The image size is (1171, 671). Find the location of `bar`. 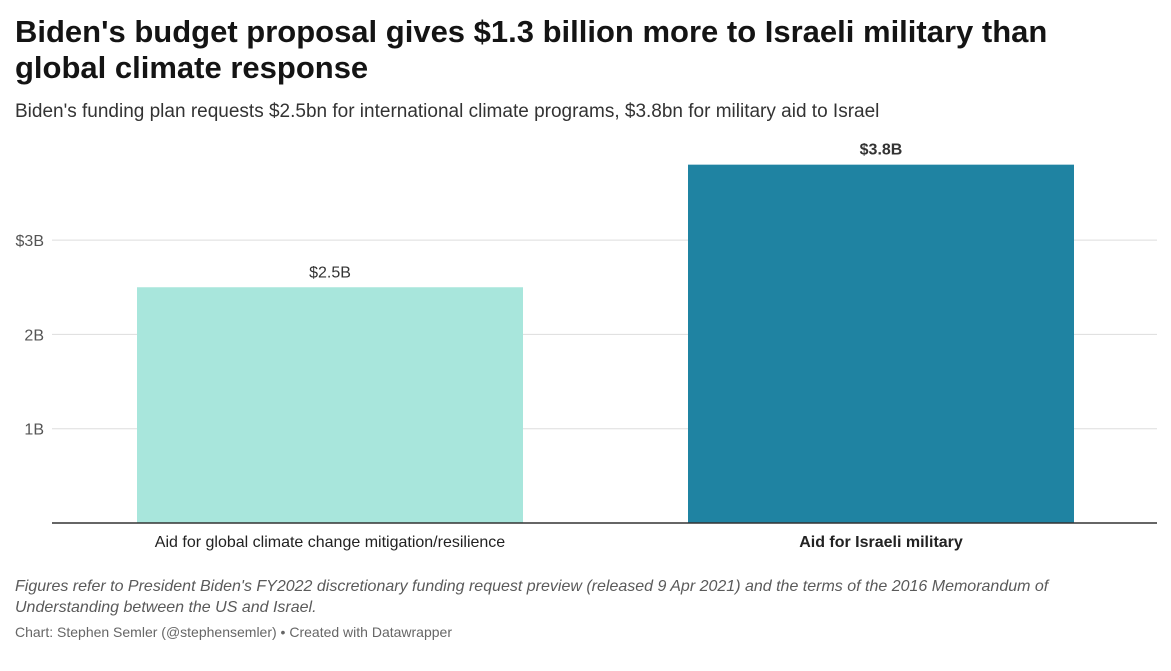

bar is located at coordinates (330, 405).